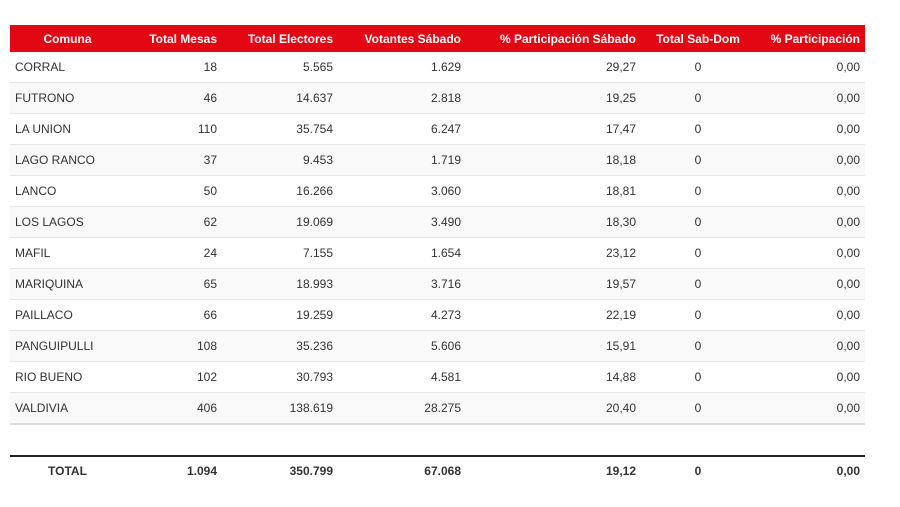  What do you see at coordinates (437, 98) in the screenshot?
I see `table-row: FUTRONO 46 14.637 2.818 19,25 0 0,00` at bounding box center [437, 98].